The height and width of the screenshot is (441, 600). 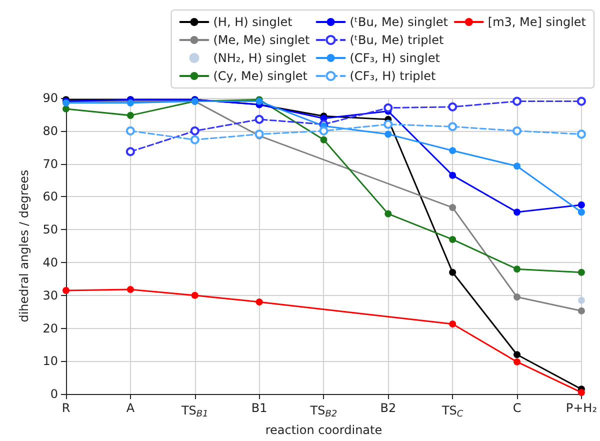 What do you see at coordinates (259, 408) in the screenshot?
I see `x-tick-label: B1` at bounding box center [259, 408].